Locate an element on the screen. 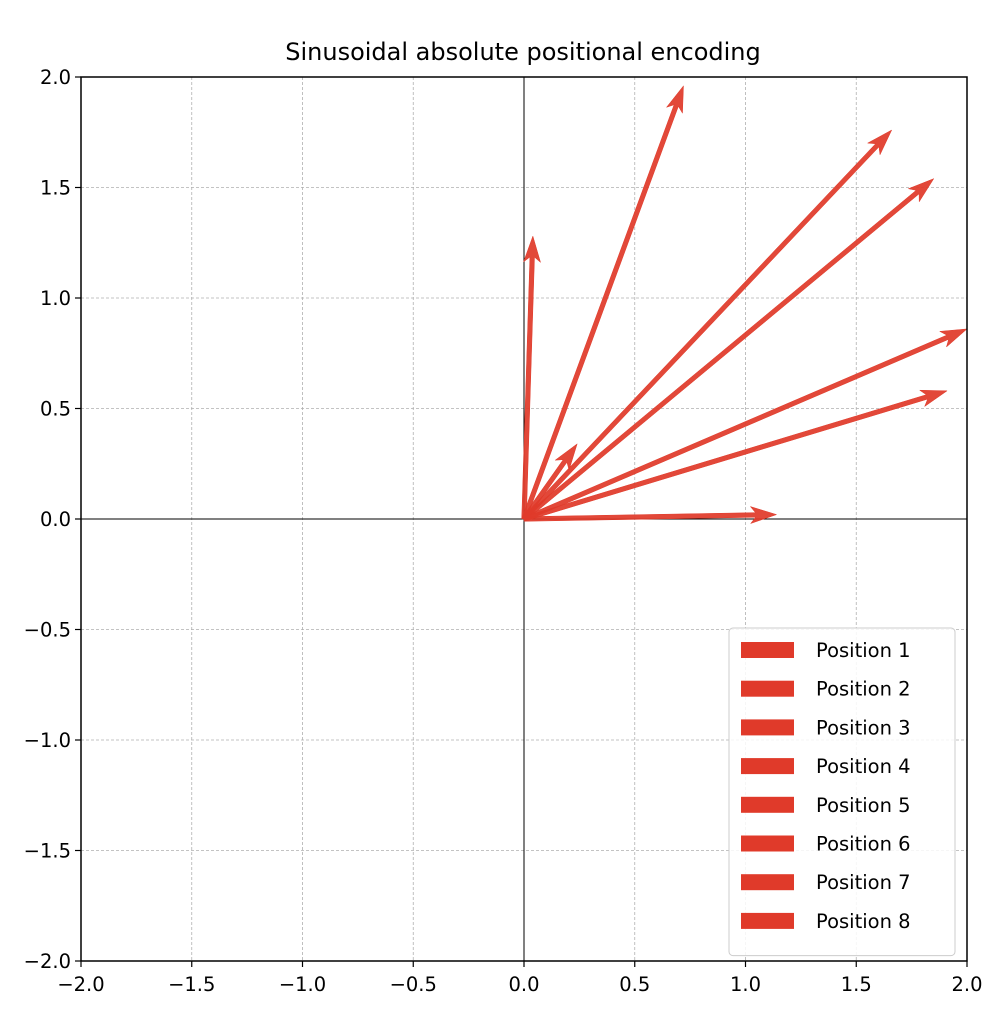 This screenshot has height=1011, width=999. legend-label: Position 3 is located at coordinates (863, 727).